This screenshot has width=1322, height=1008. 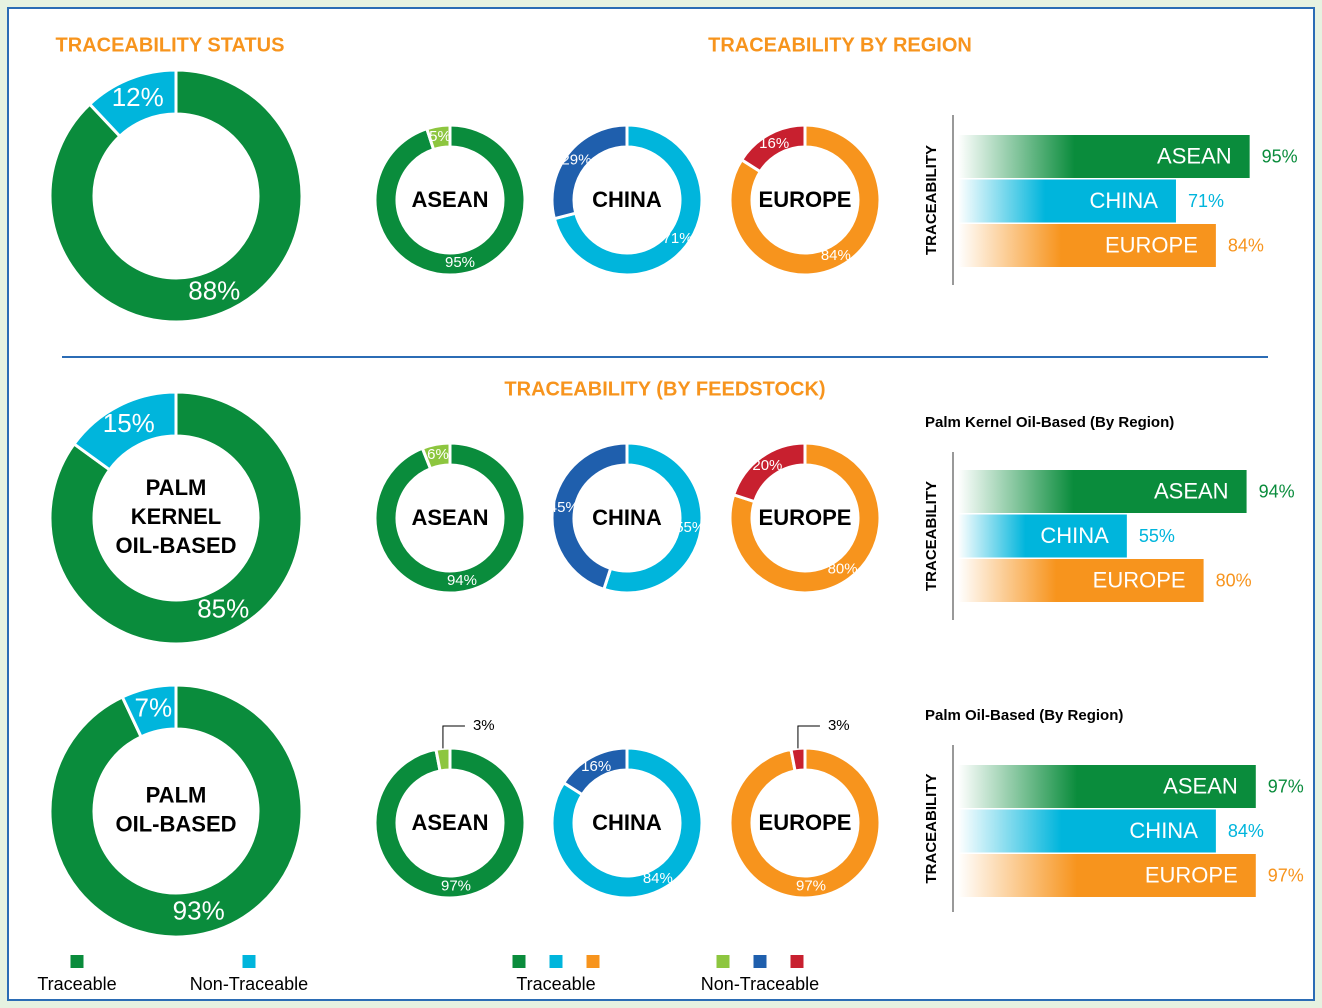 What do you see at coordinates (1286, 875) in the screenshot?
I see `bar-value-label: 97%` at bounding box center [1286, 875].